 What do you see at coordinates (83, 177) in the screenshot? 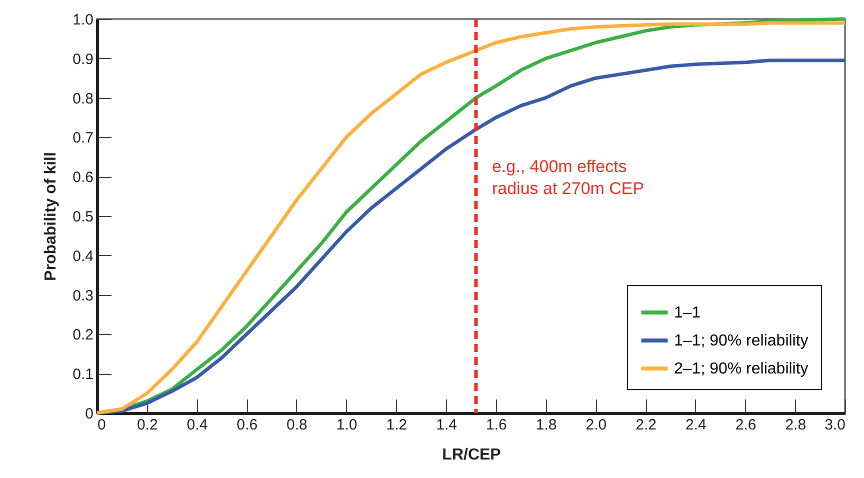
I see `y-tick-label: 0.6` at bounding box center [83, 177].